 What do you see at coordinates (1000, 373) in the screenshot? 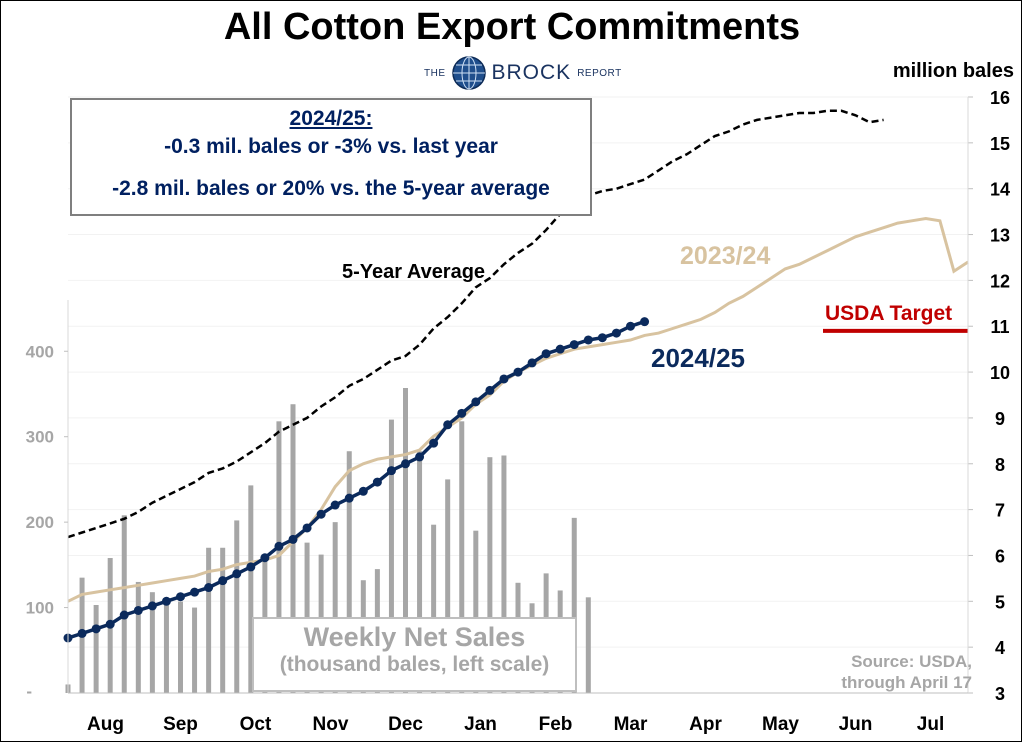
I see `right-axis-tick-label: 10` at bounding box center [1000, 373].